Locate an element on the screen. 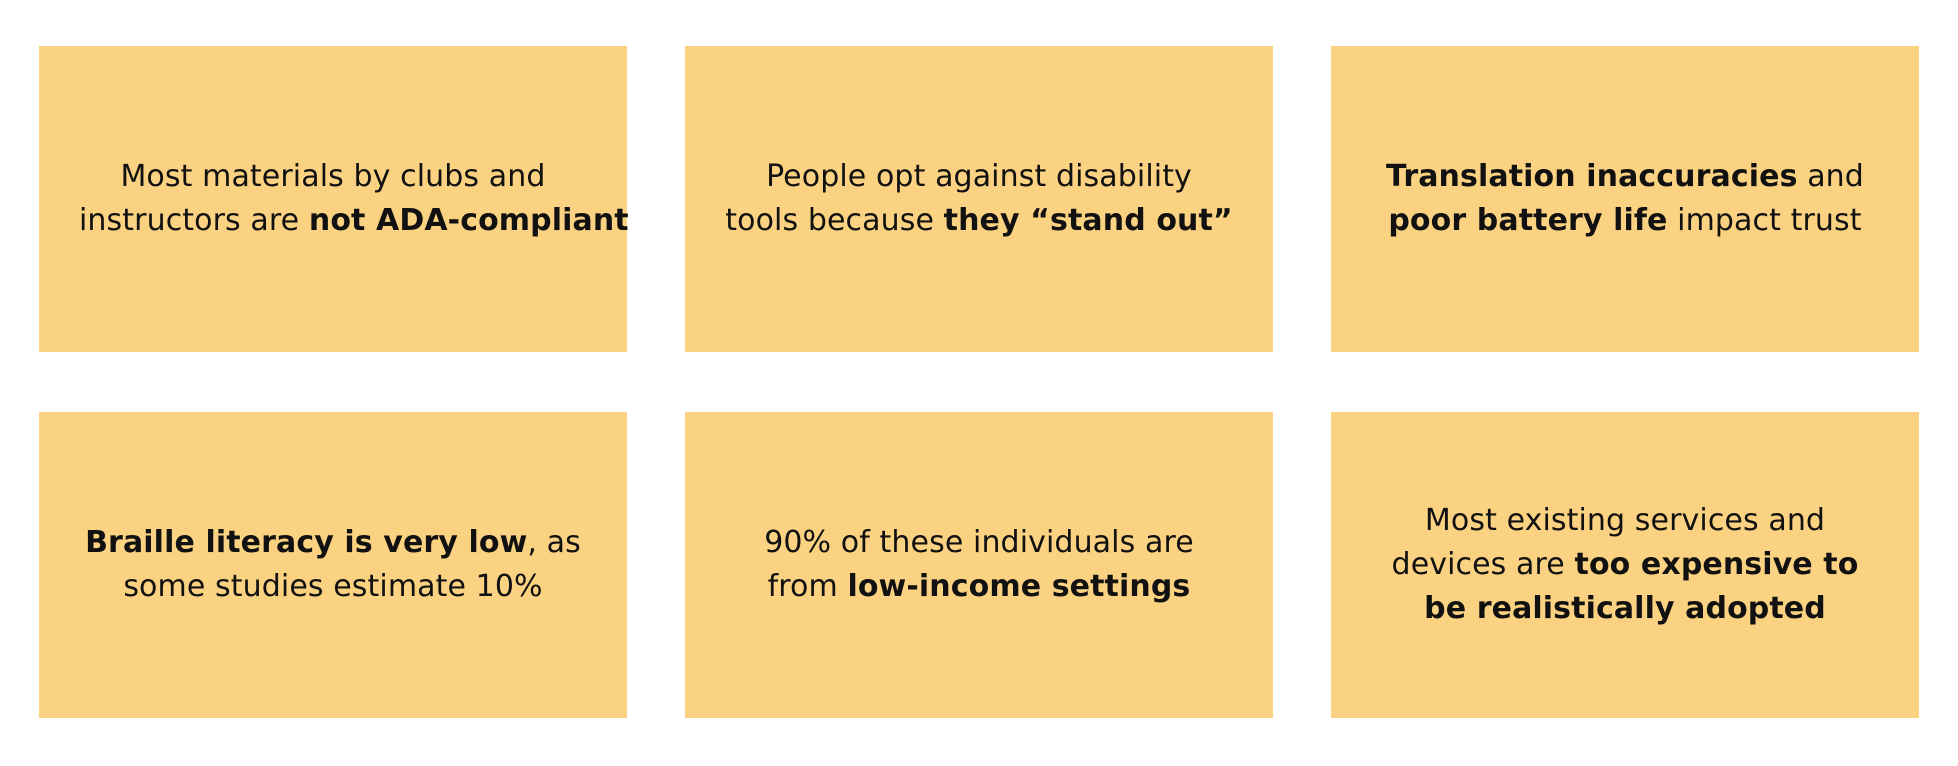  card-line: People opt against disability is located at coordinates (979, 177).